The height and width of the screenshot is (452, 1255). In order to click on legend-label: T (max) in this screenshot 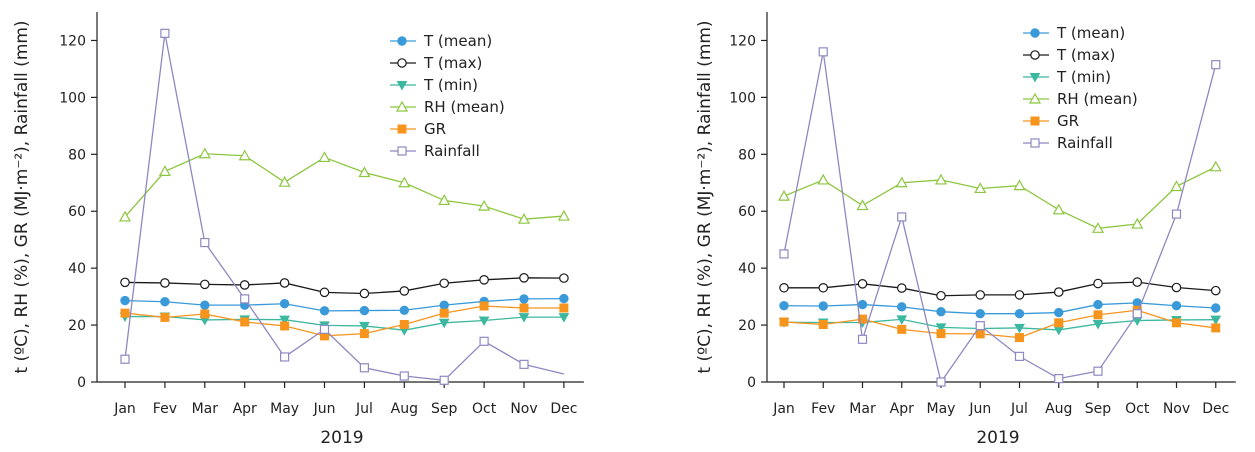, I will do `click(452, 63)`.